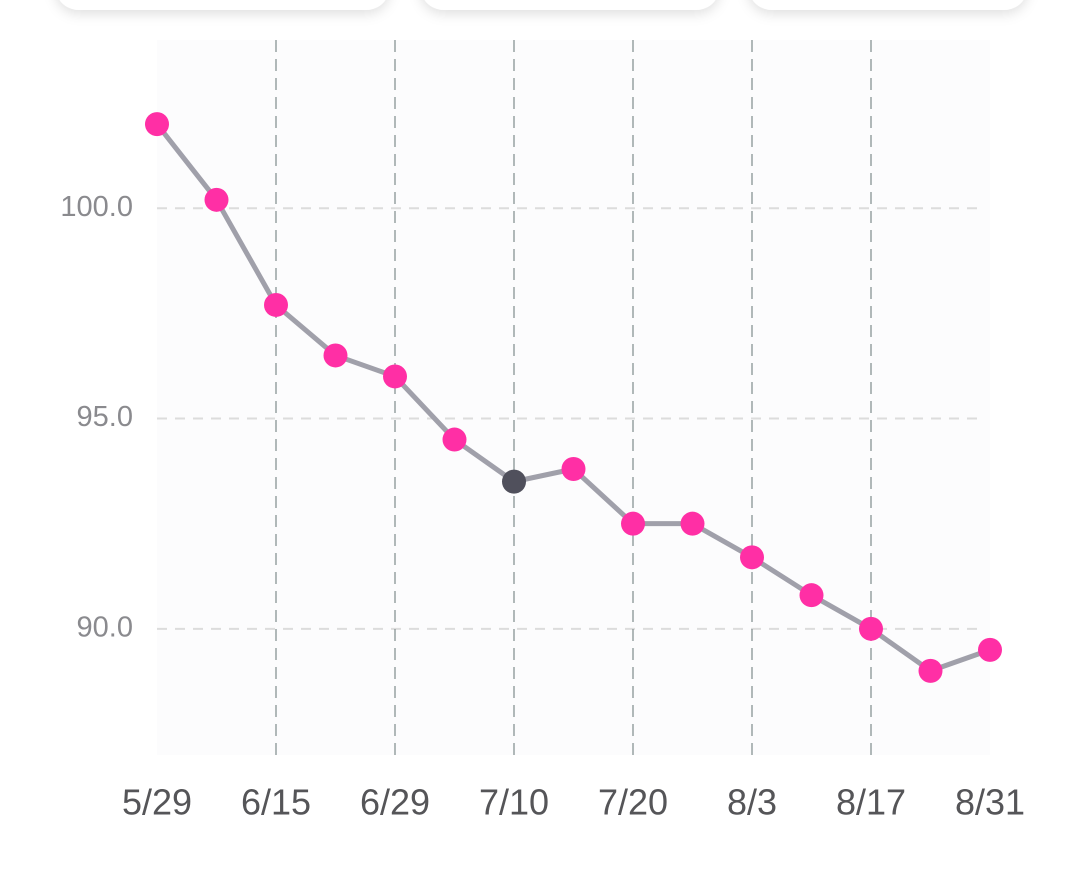  I want to click on x-tick-label: 7/20, so click(633, 802).